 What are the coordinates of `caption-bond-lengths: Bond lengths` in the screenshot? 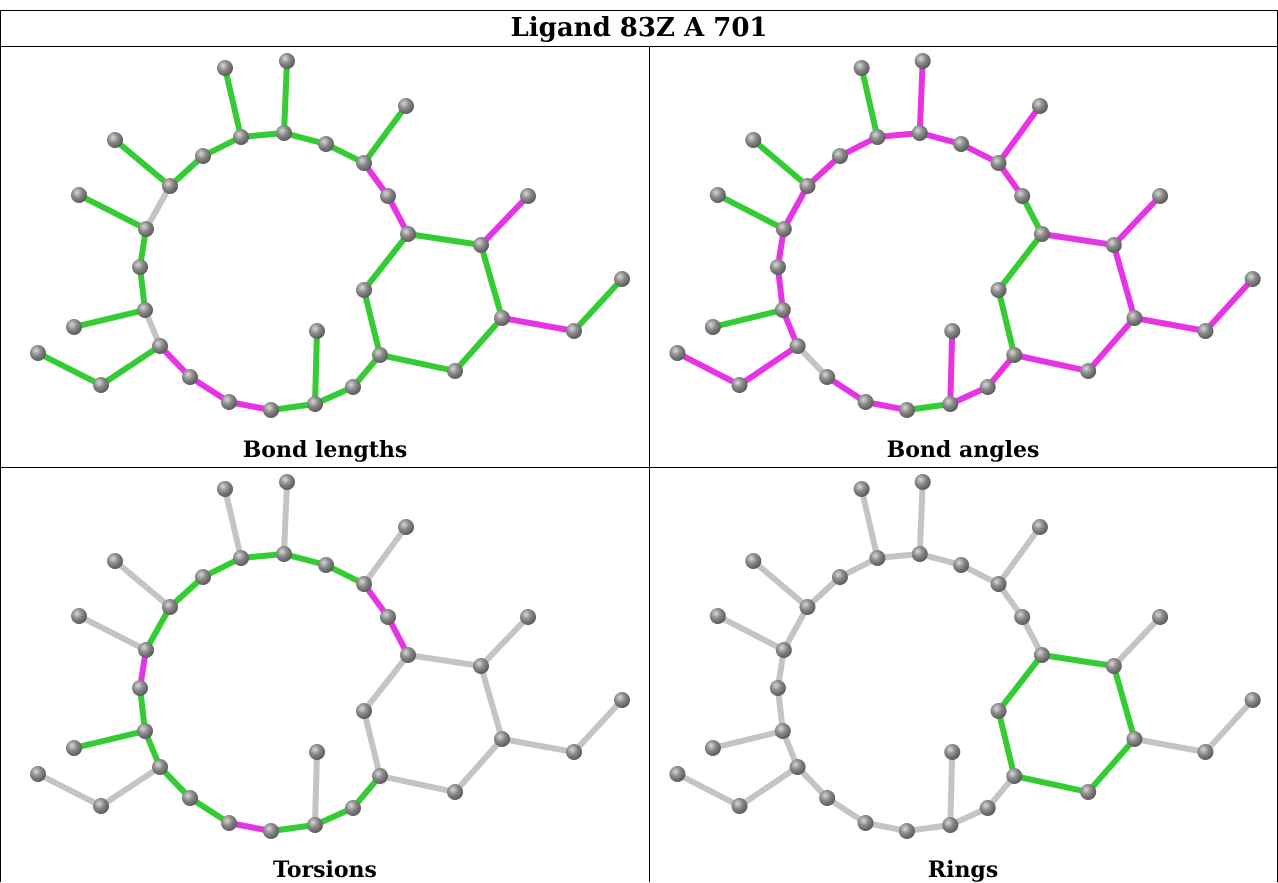 It's located at (325, 450).